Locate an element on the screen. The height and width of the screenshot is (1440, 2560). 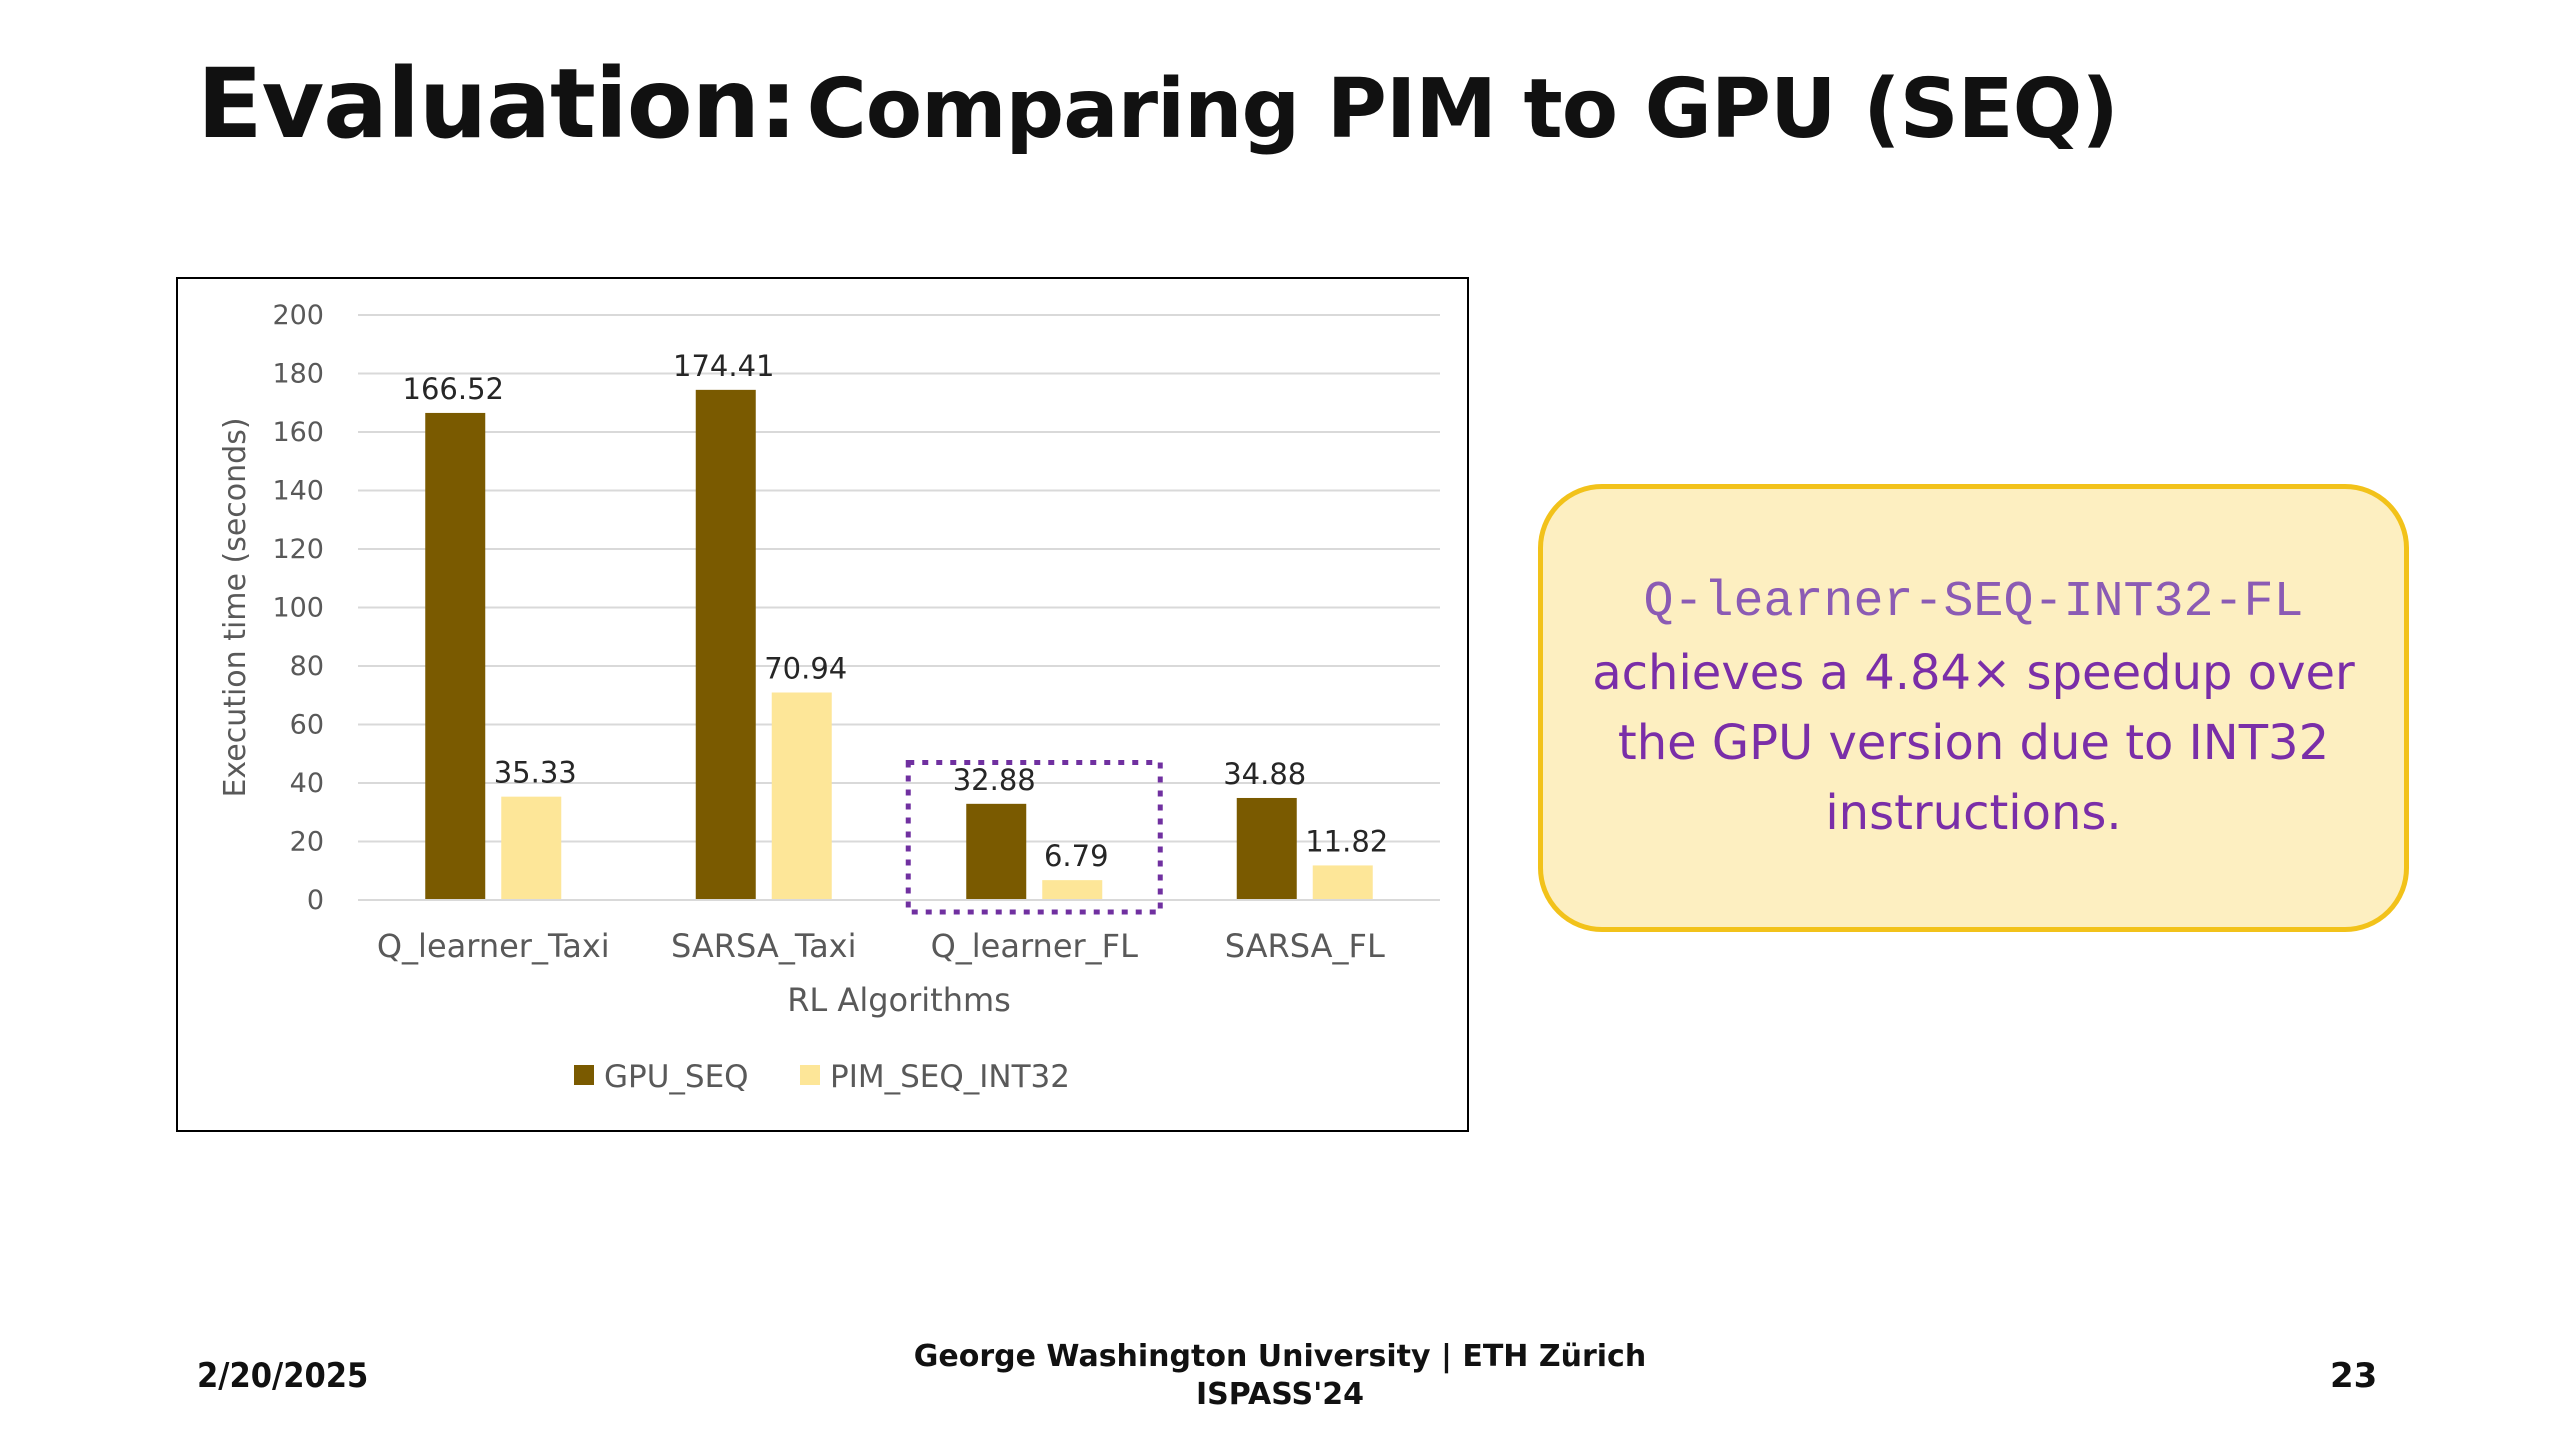
data-label: 6.79 is located at coordinates (1076, 856).